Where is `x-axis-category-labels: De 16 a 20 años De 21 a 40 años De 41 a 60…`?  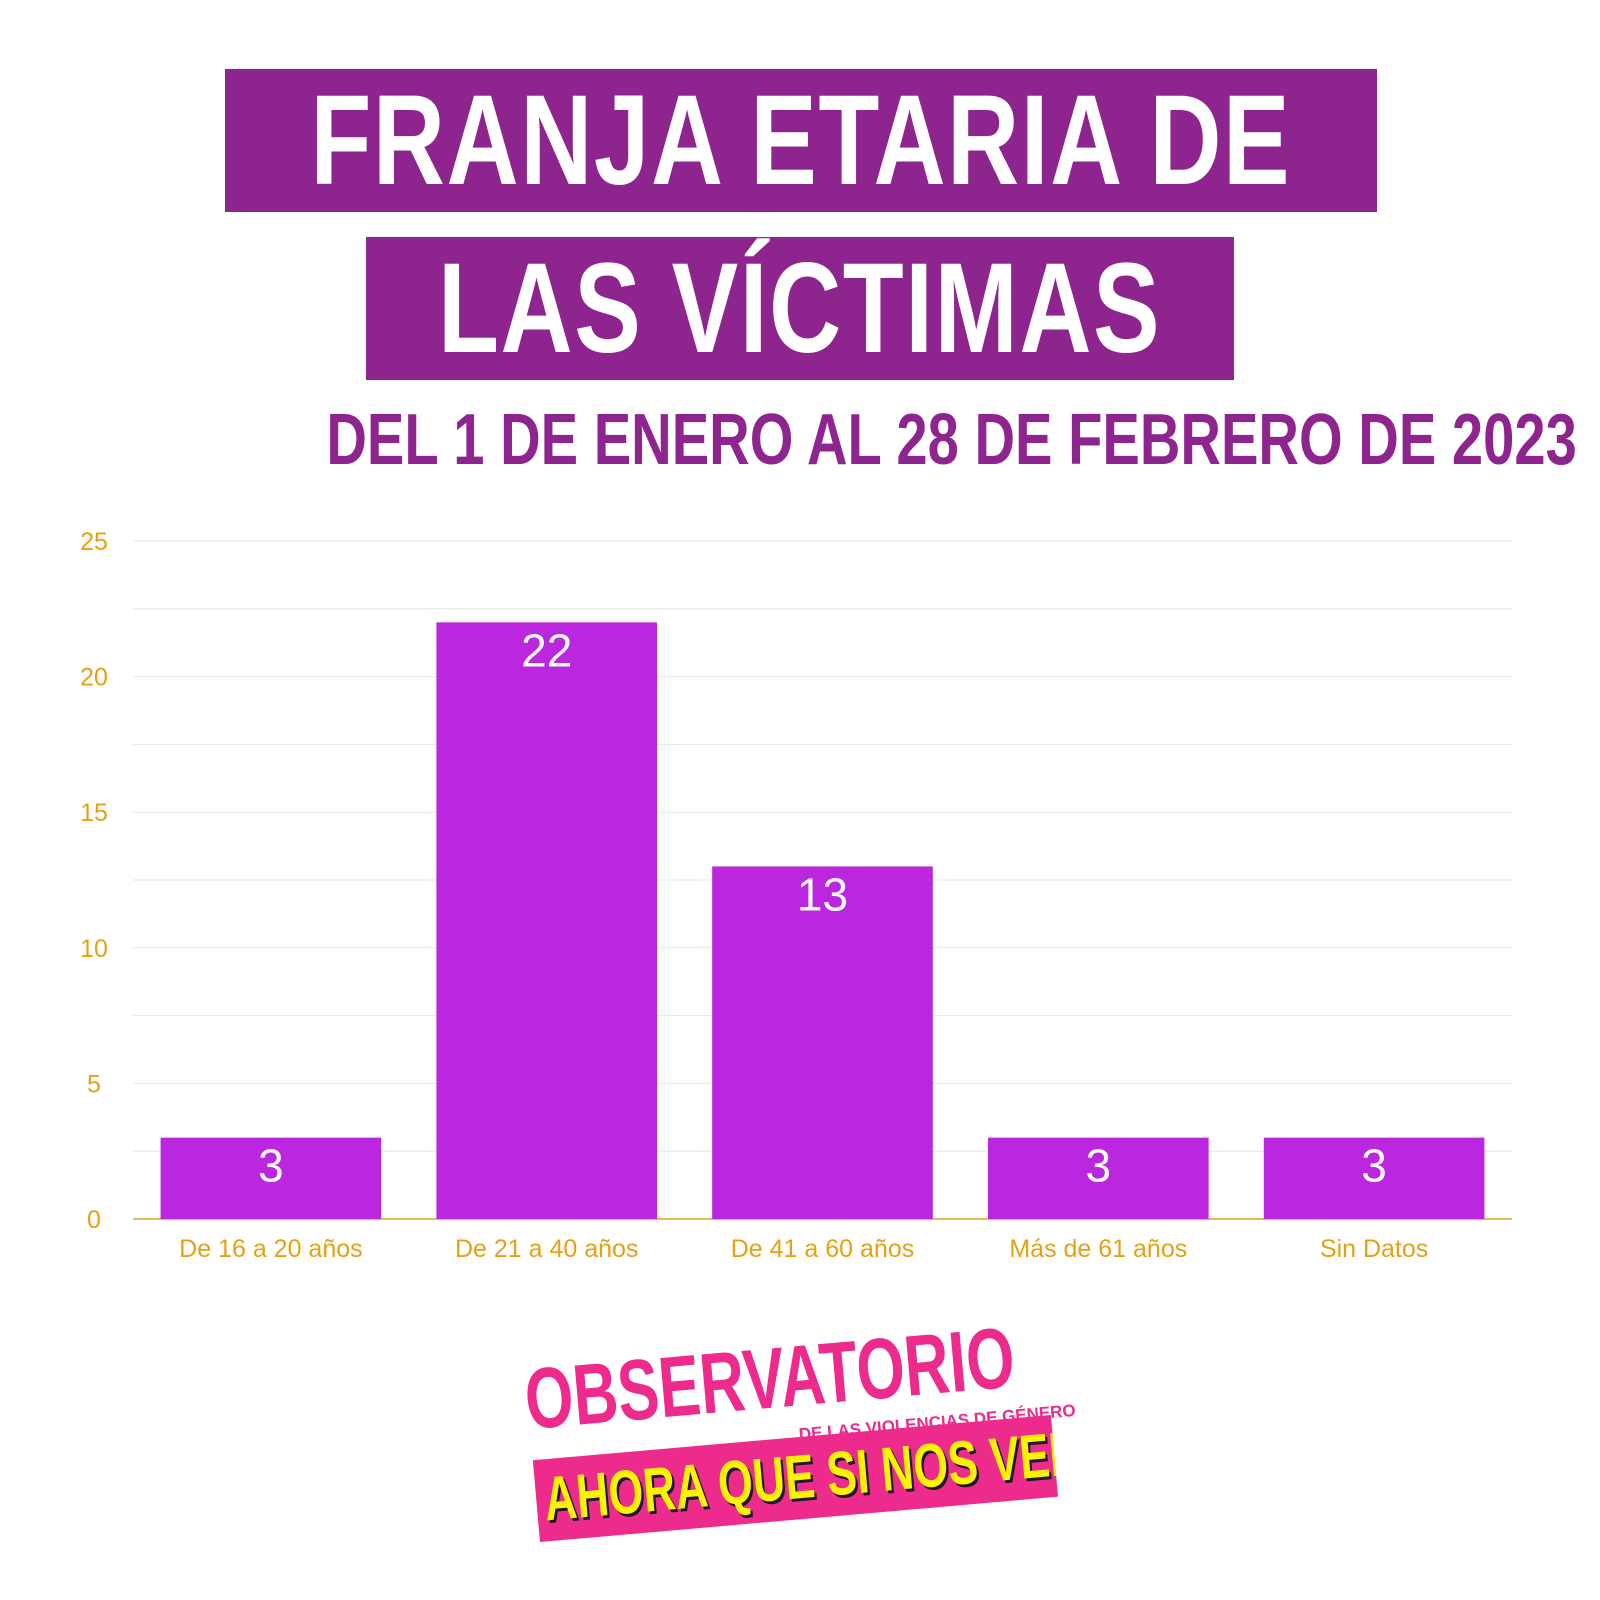 x-axis-category-labels: De 16 a 20 años De 21 a 40 años De 41 a 60… is located at coordinates (803, 1249).